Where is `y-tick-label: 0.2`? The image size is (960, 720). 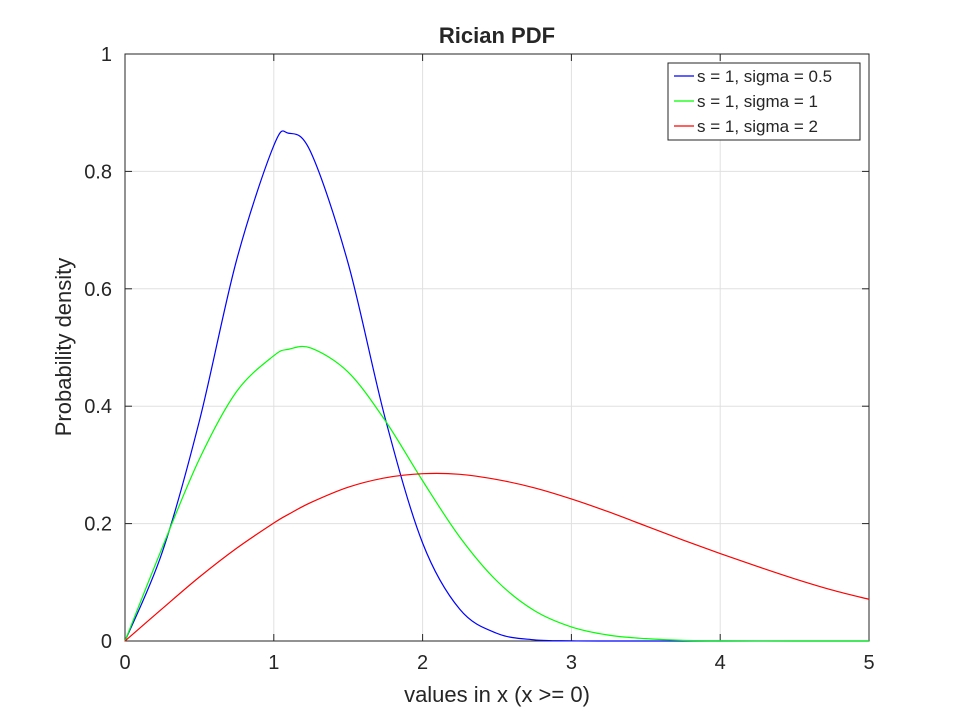 y-tick-label: 0.2 is located at coordinates (98, 525).